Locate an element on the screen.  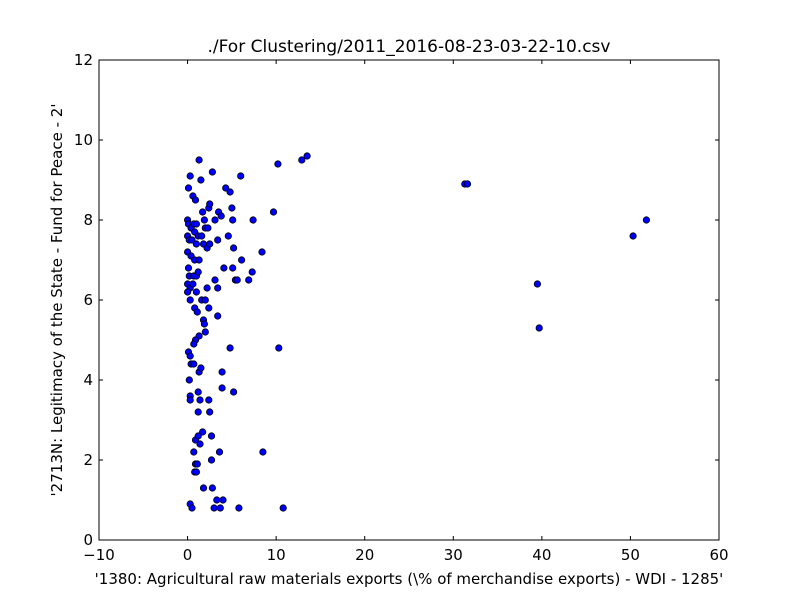
x-tick-label: 60 is located at coordinates (718, 555).